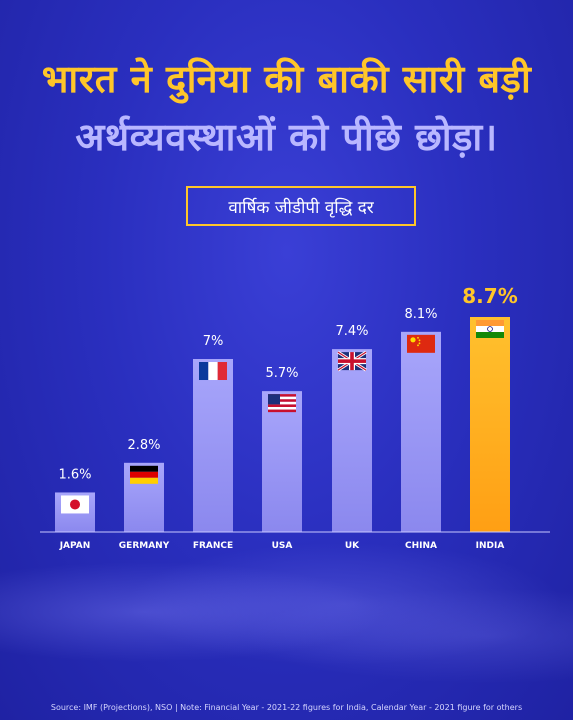 The image size is (573, 720). What do you see at coordinates (144, 546) in the screenshot?
I see `category-label-germany: GERMANY` at bounding box center [144, 546].